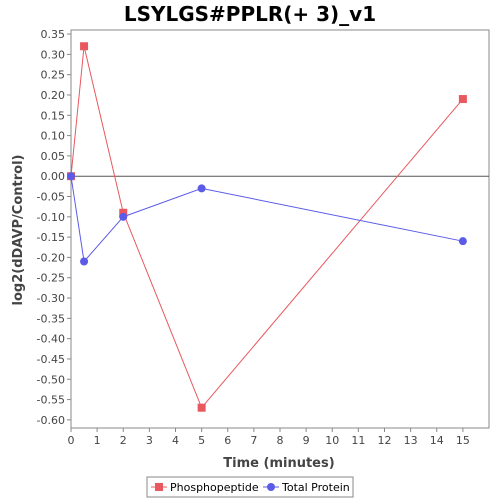 This screenshot has height=500, width=500. Describe the element at coordinates (53, 115) in the screenshot. I see `y-tick-label: 0.15` at that location.